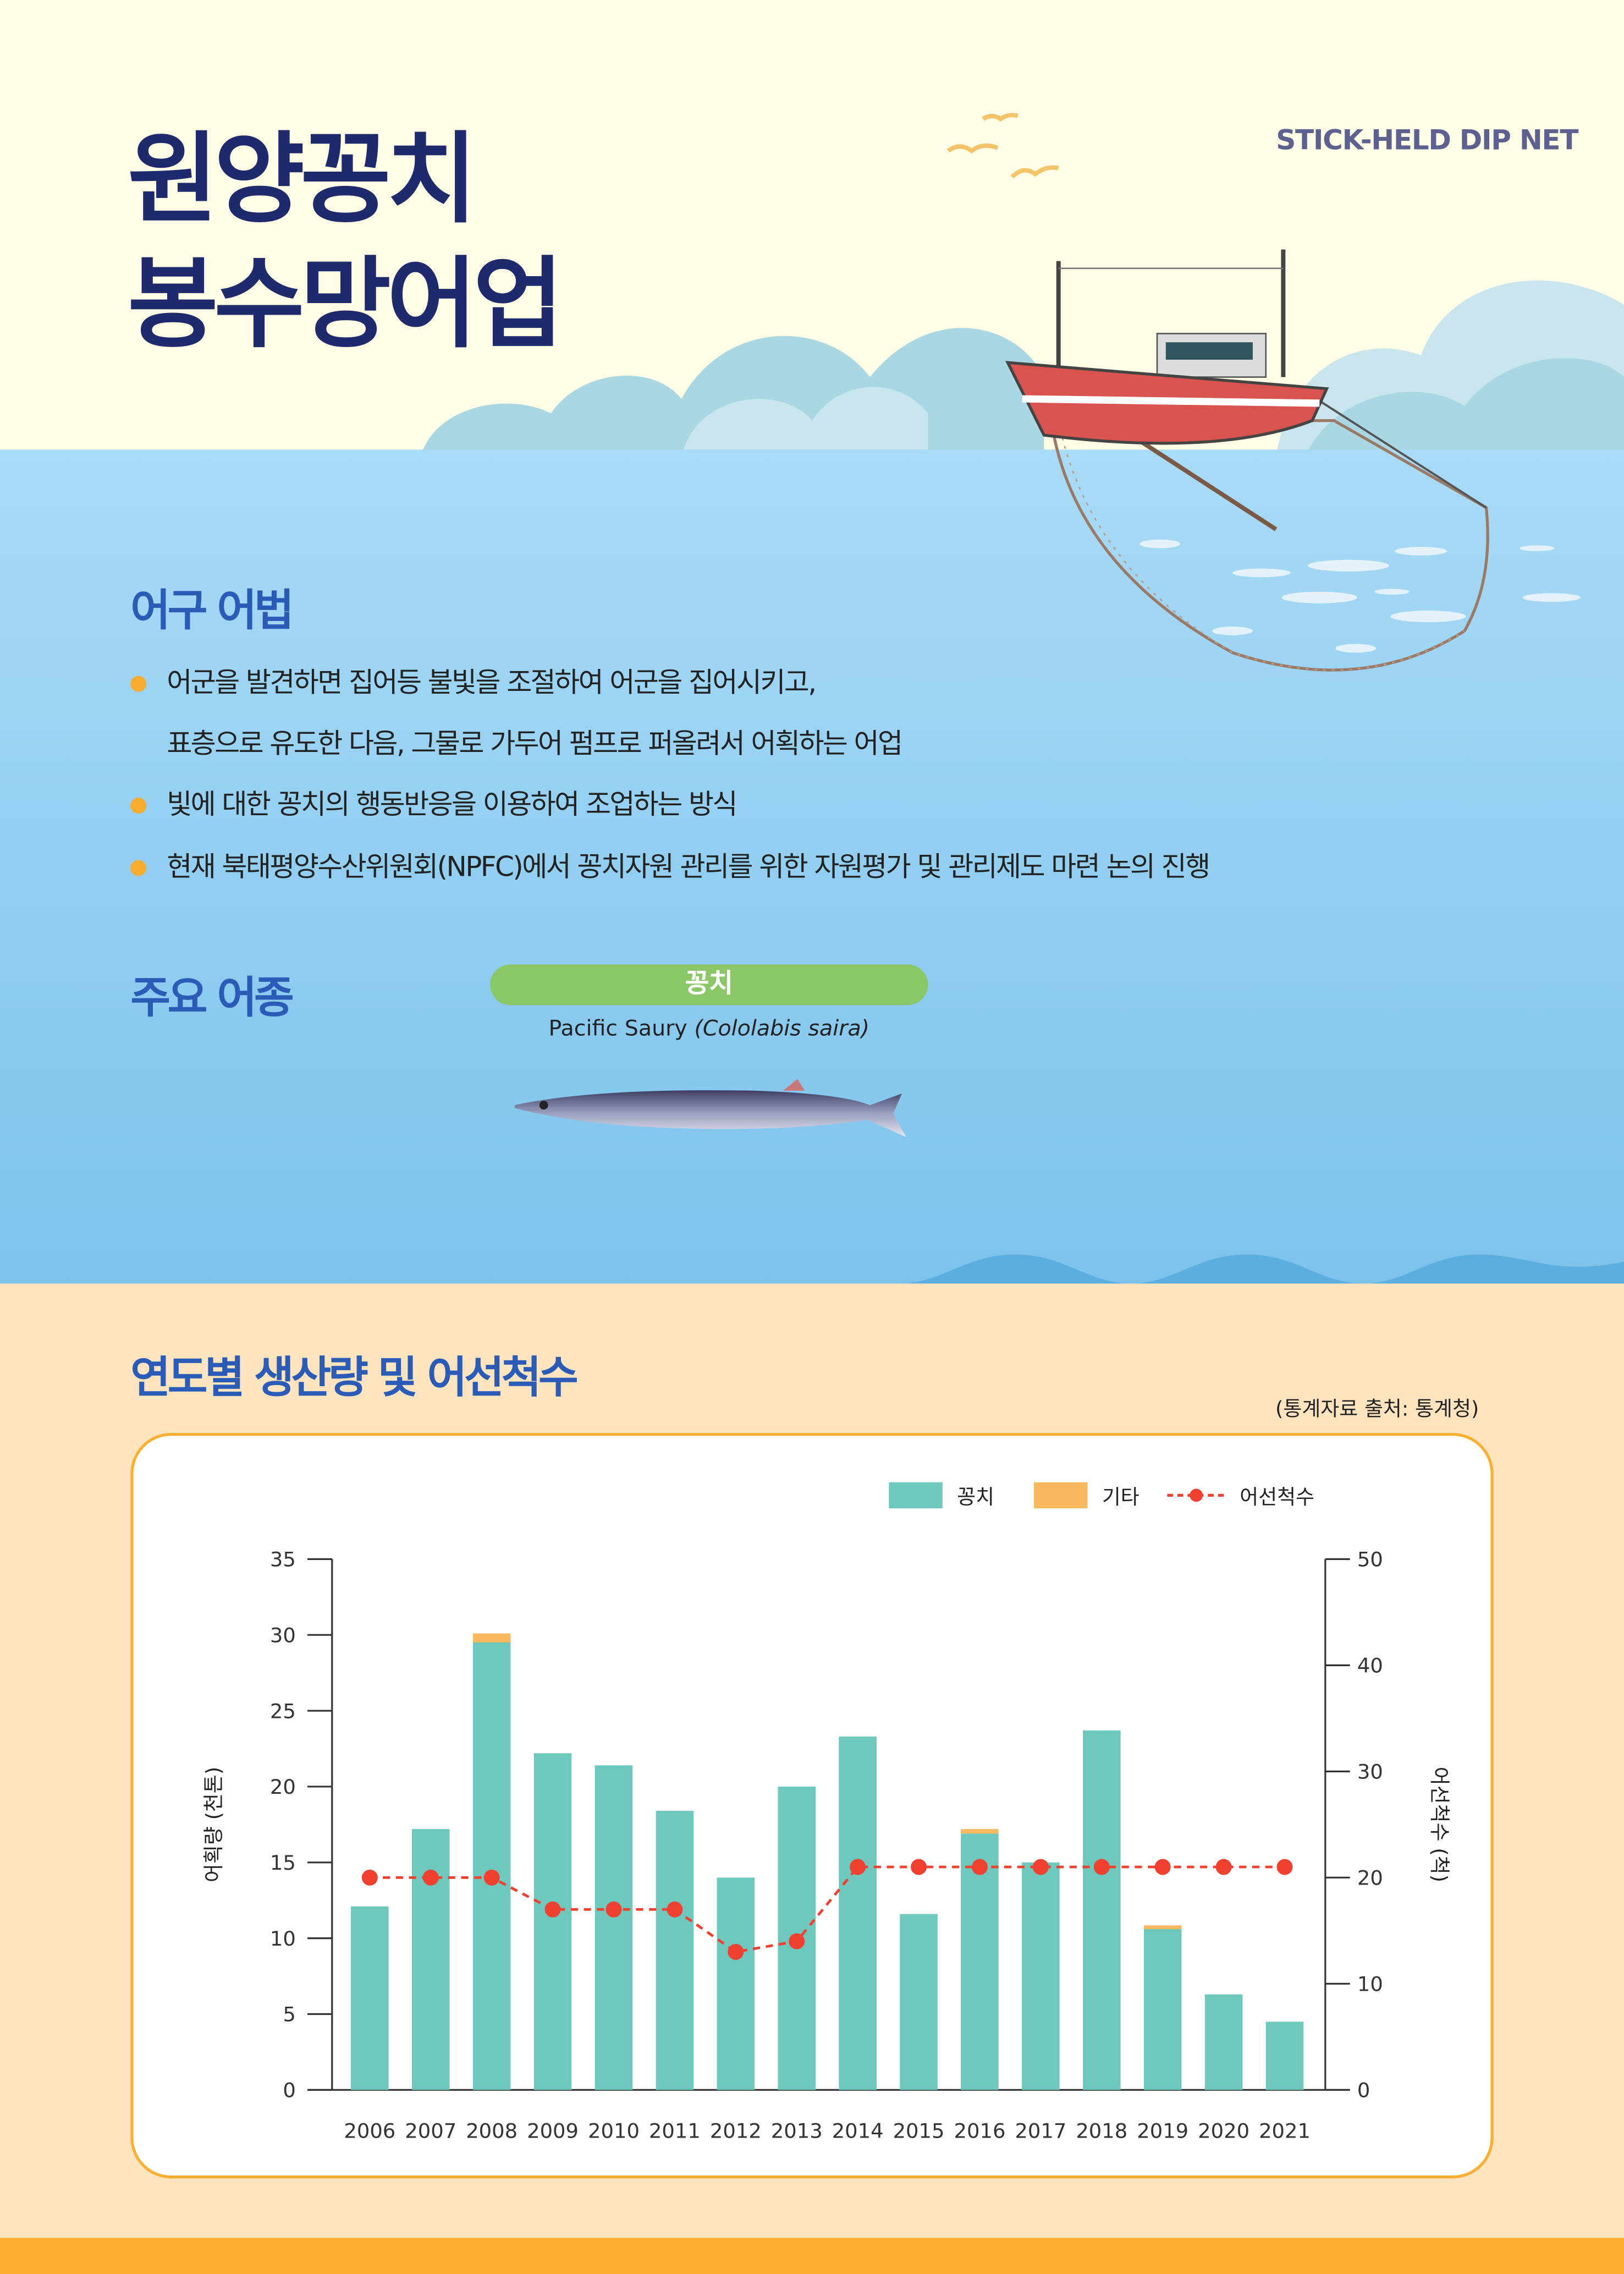 This screenshot has height=2274, width=1624. Describe the element at coordinates (346, 244) in the screenshot. I see `page-title: 원양꽁치 봉수망어업` at that location.